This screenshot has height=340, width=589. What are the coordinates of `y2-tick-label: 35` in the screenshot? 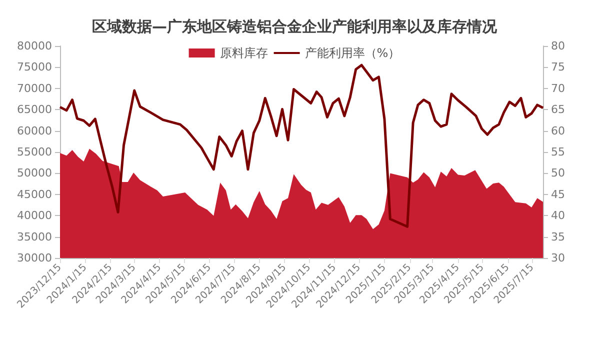 It's located at (558, 237).